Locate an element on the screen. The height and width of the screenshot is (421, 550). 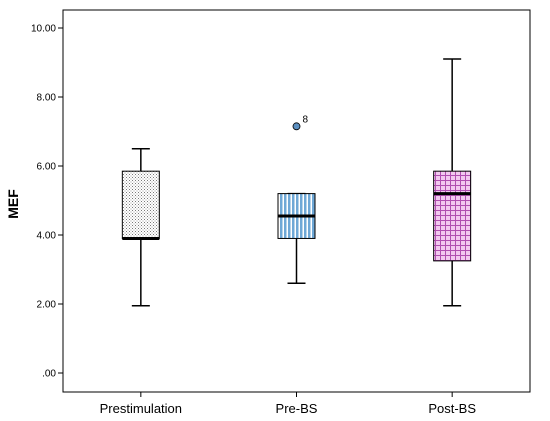
outlier-label: 8 is located at coordinates (306, 119).